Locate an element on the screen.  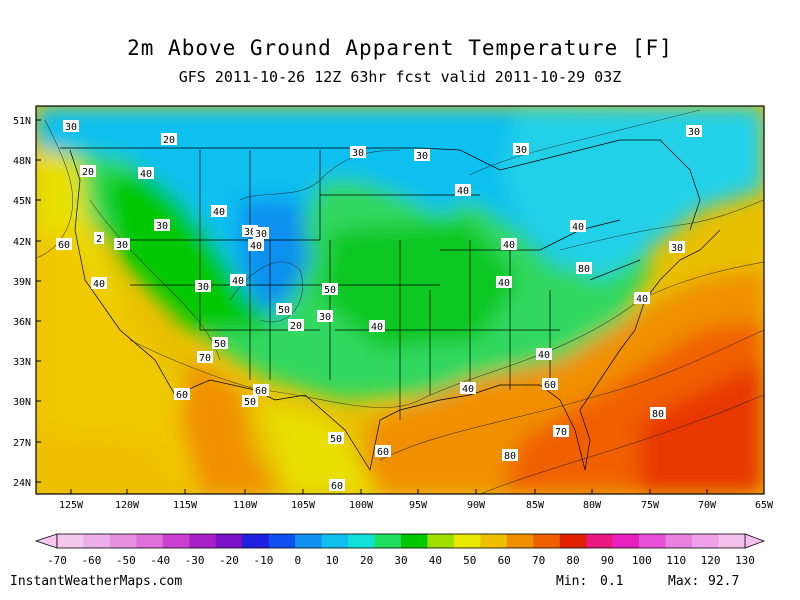
max-label: Max: is located at coordinates (684, 581).